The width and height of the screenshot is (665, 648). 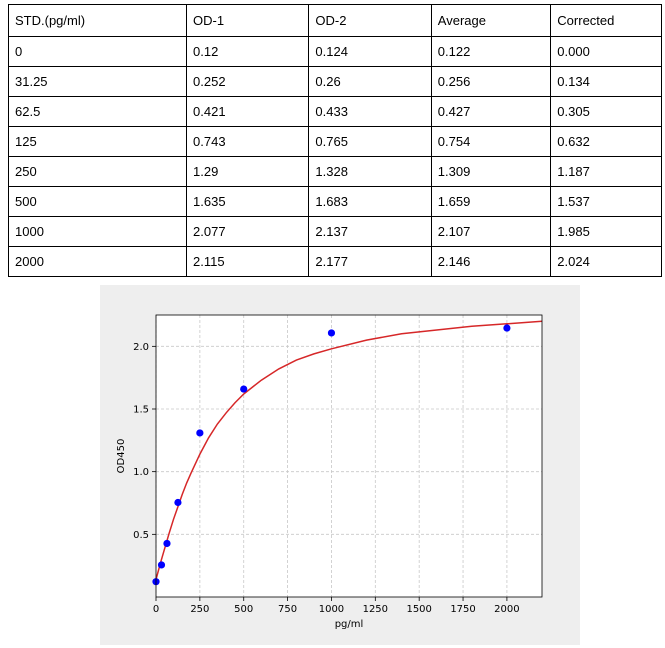 I want to click on table-cell: 0.12, so click(x=248, y=51).